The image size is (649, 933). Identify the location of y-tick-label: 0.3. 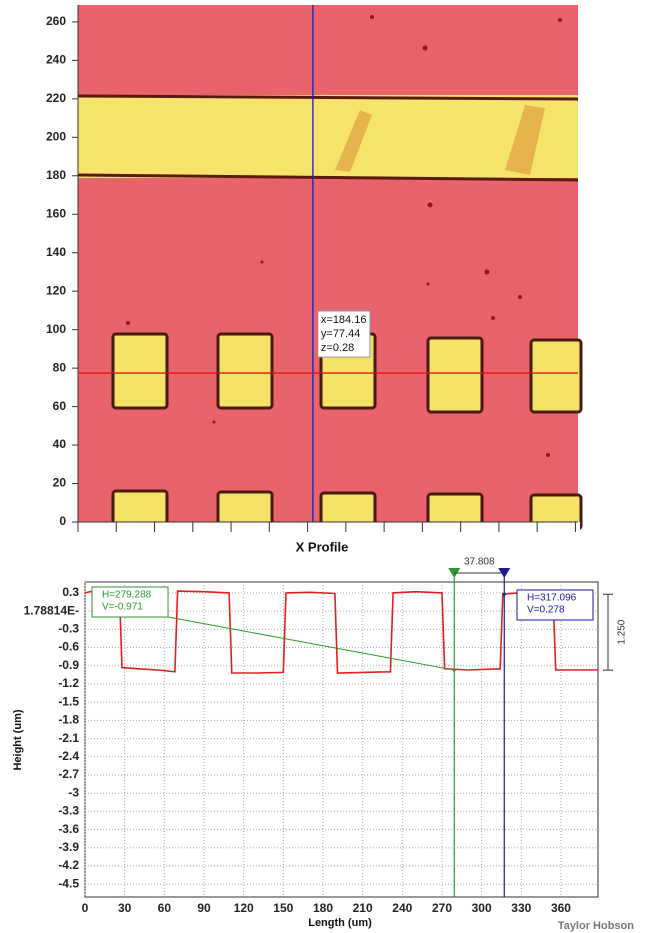
(70, 592).